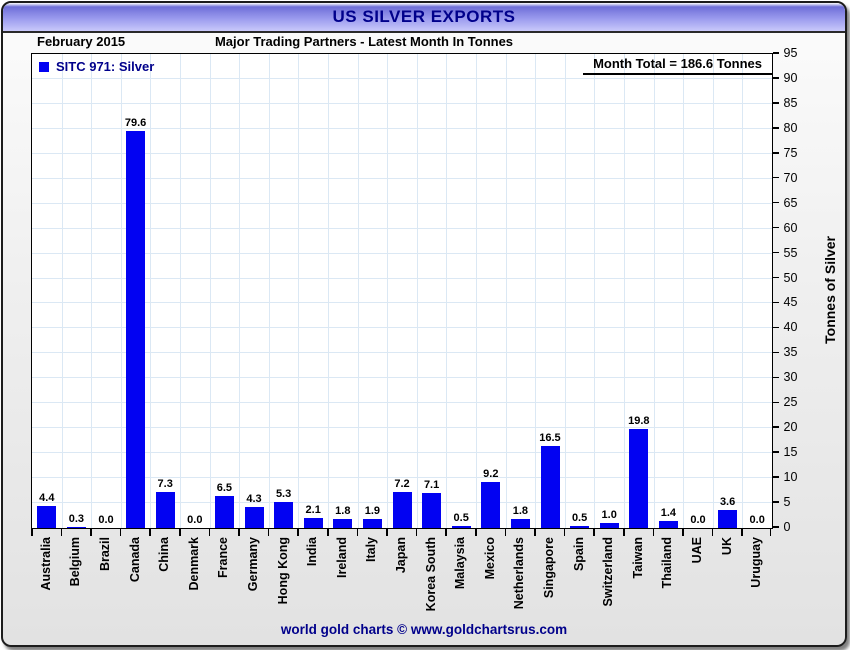 This screenshot has height=650, width=850. What do you see at coordinates (550, 437) in the screenshot?
I see `bar-value-label: 16.5` at bounding box center [550, 437].